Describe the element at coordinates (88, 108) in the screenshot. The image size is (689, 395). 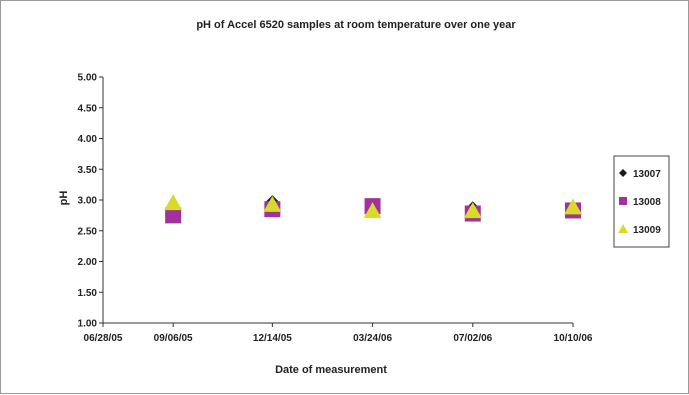
I see `y-tick-label: 4.50` at that location.